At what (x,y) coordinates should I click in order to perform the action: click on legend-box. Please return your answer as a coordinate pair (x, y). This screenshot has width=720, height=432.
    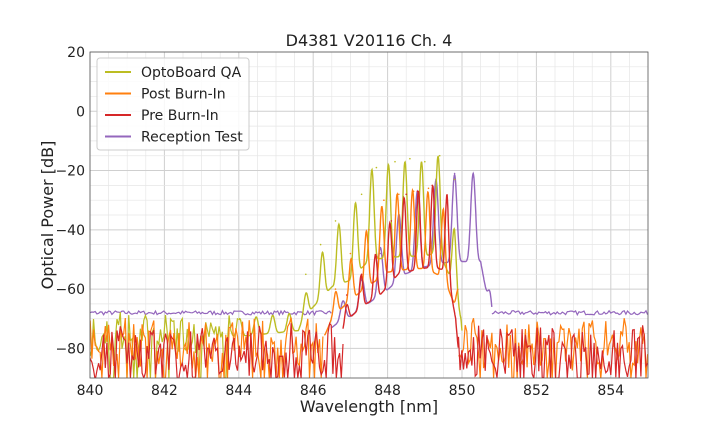
    Looking at the image, I should click on (173, 104).